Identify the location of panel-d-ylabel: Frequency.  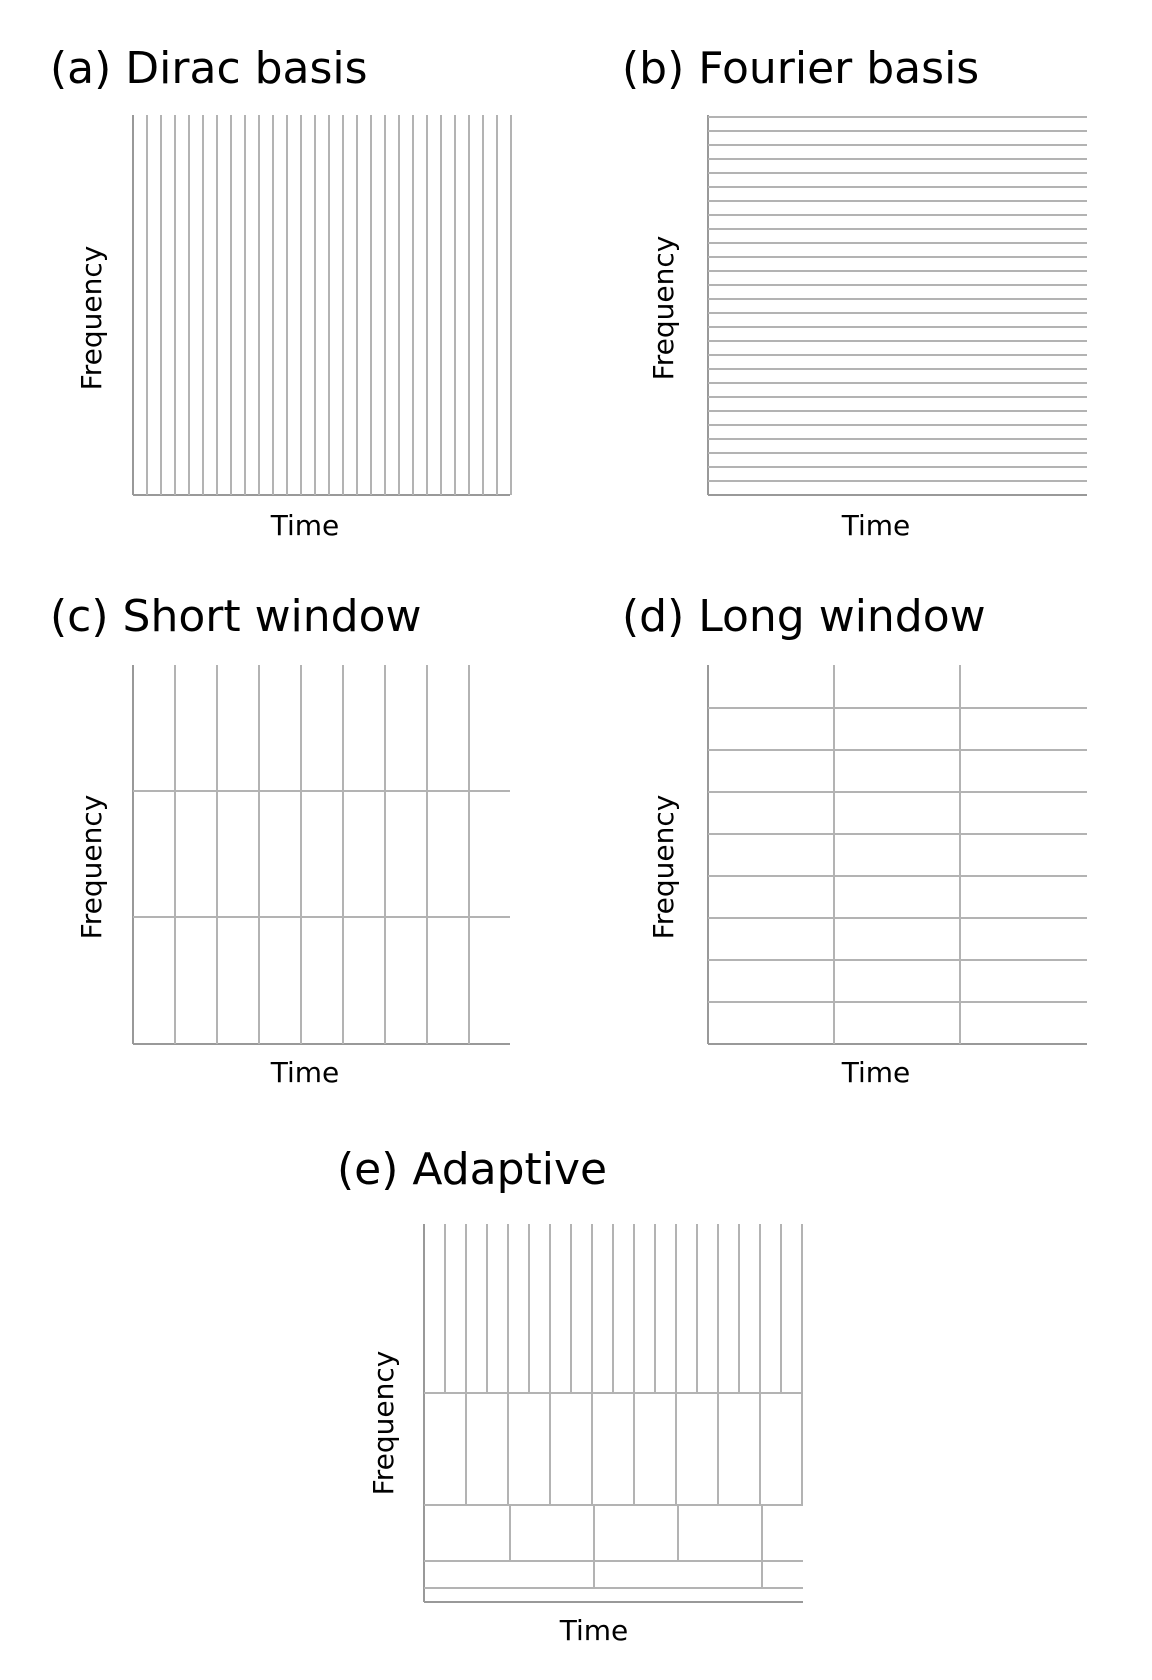
(663, 867).